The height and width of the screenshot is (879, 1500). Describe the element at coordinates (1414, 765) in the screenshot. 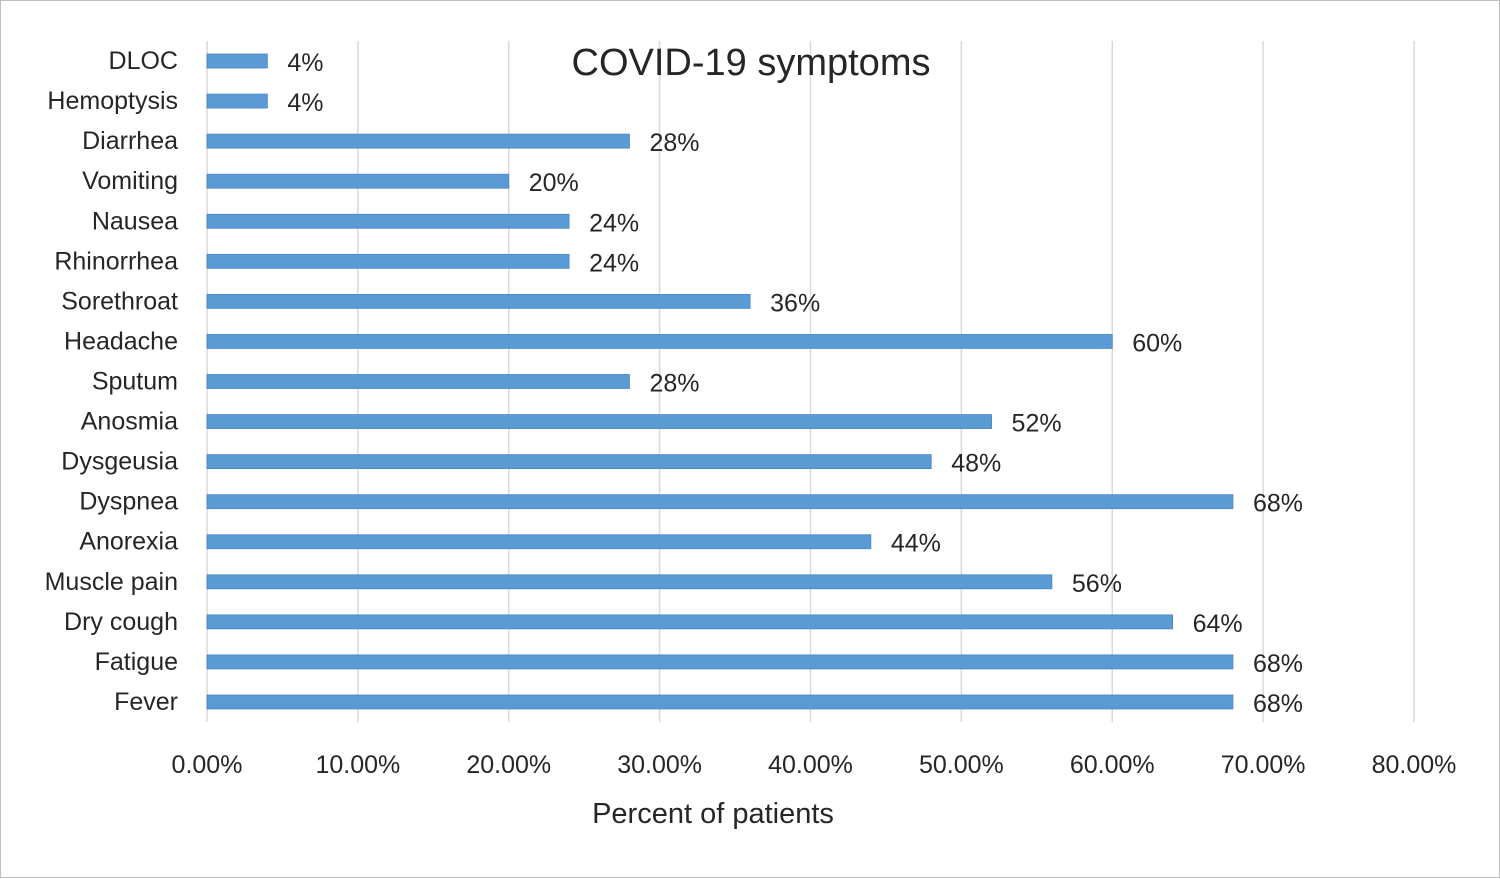

I see `x-tick-label: 80.00%` at that location.